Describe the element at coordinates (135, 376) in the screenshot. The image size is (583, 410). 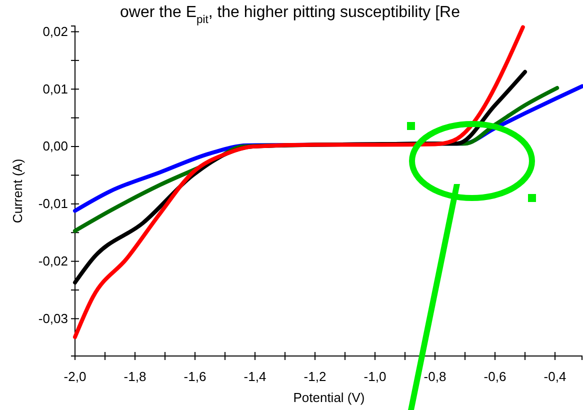
I see `x-tick-label: -1,8` at that location.